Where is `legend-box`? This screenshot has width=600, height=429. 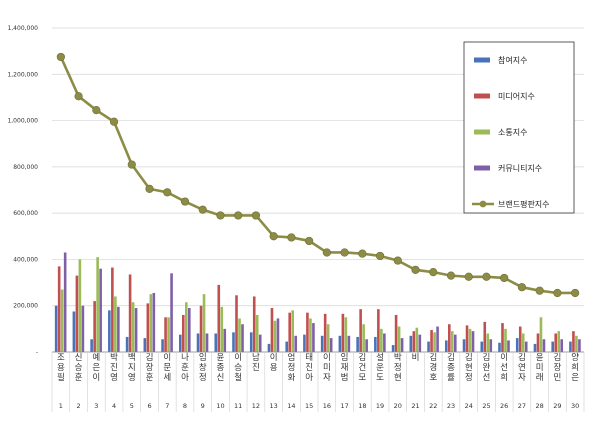
legend-box is located at coordinates (519, 127).